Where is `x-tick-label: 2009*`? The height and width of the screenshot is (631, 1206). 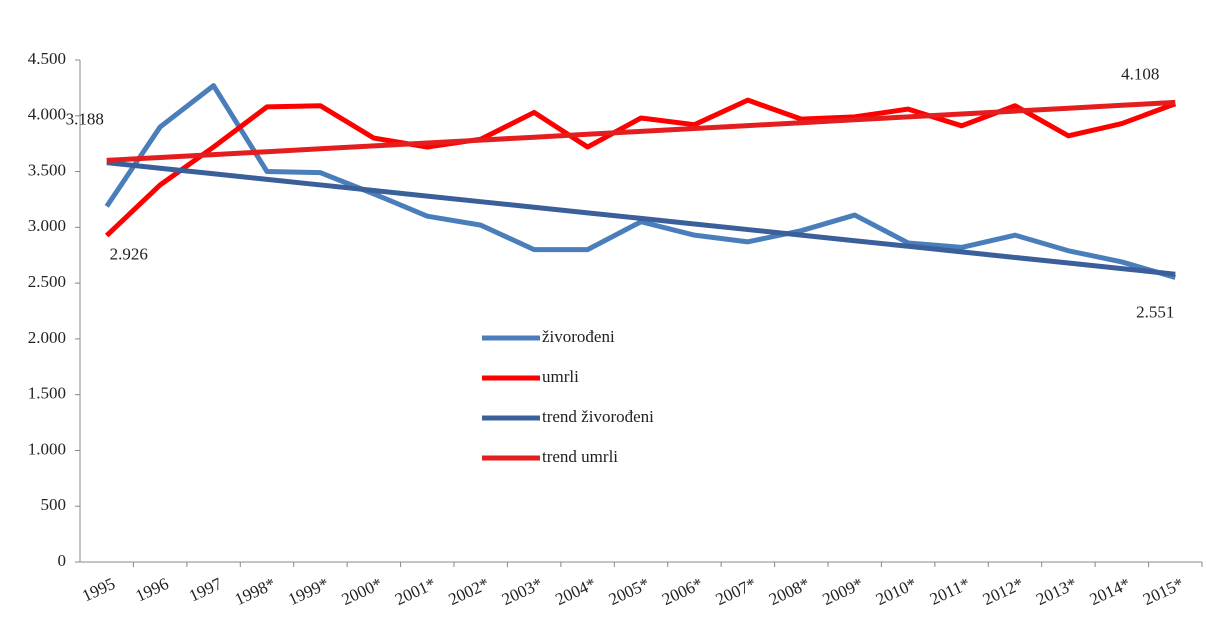
x-tick-label: 2009* is located at coordinates (843, 591).